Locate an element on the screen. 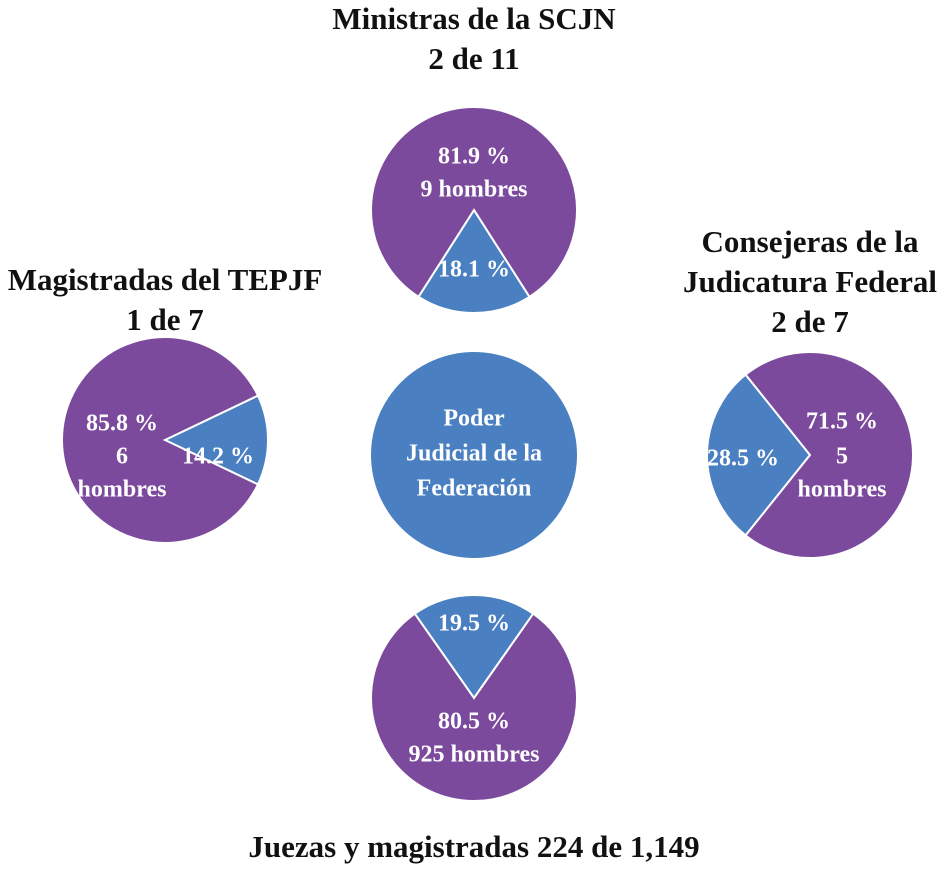  value-label: 85.8 % is located at coordinates (122, 424).